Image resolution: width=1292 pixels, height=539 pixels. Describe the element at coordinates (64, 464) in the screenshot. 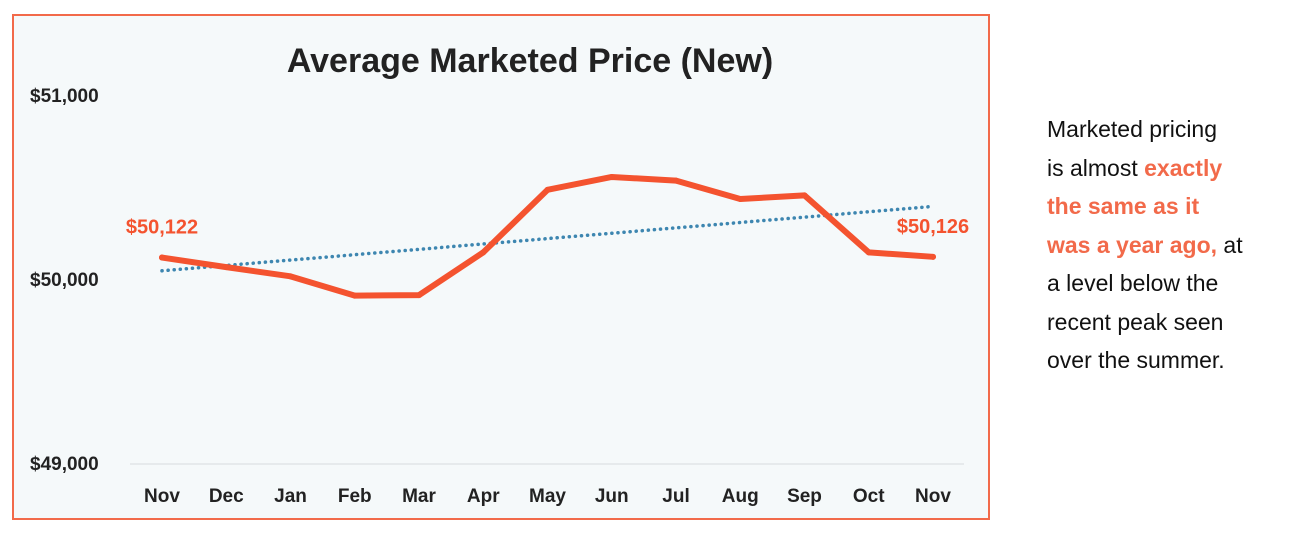

I see `y-tick-label: $49,000` at that location.